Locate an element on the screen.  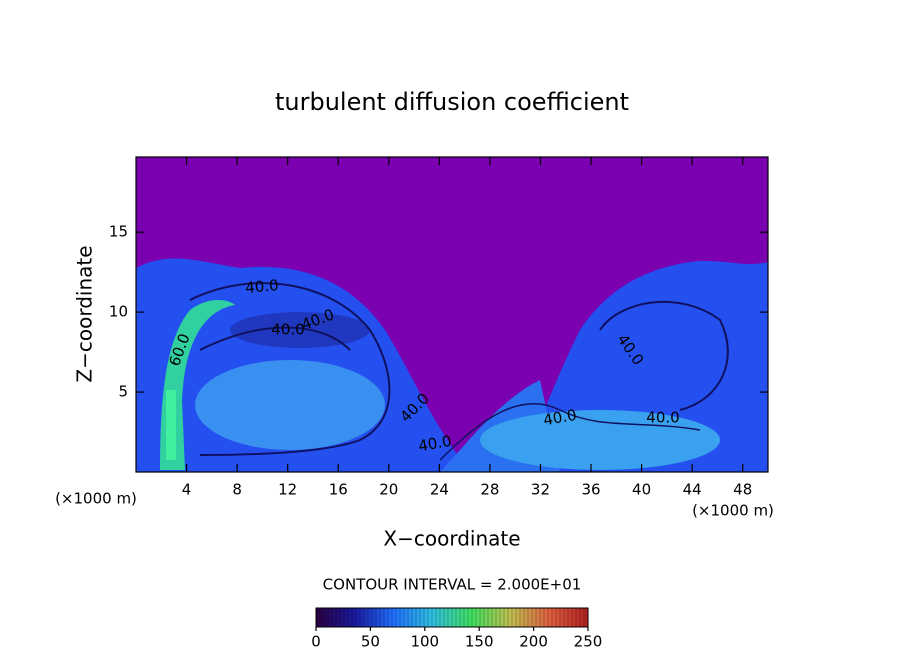
x-tick-label: 40 is located at coordinates (641, 490).